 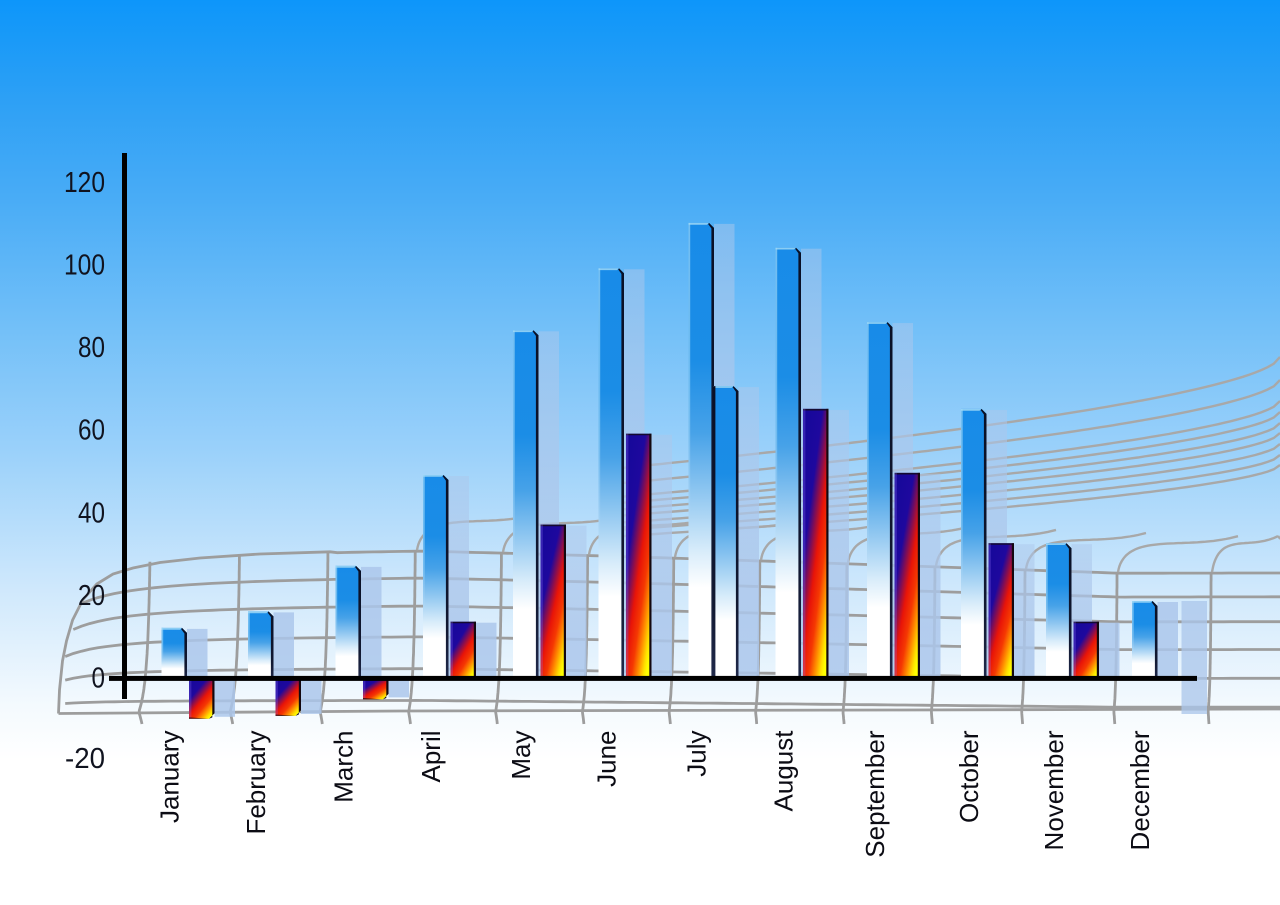 What do you see at coordinates (344, 767) in the screenshot?
I see `svg-text: March` at bounding box center [344, 767].